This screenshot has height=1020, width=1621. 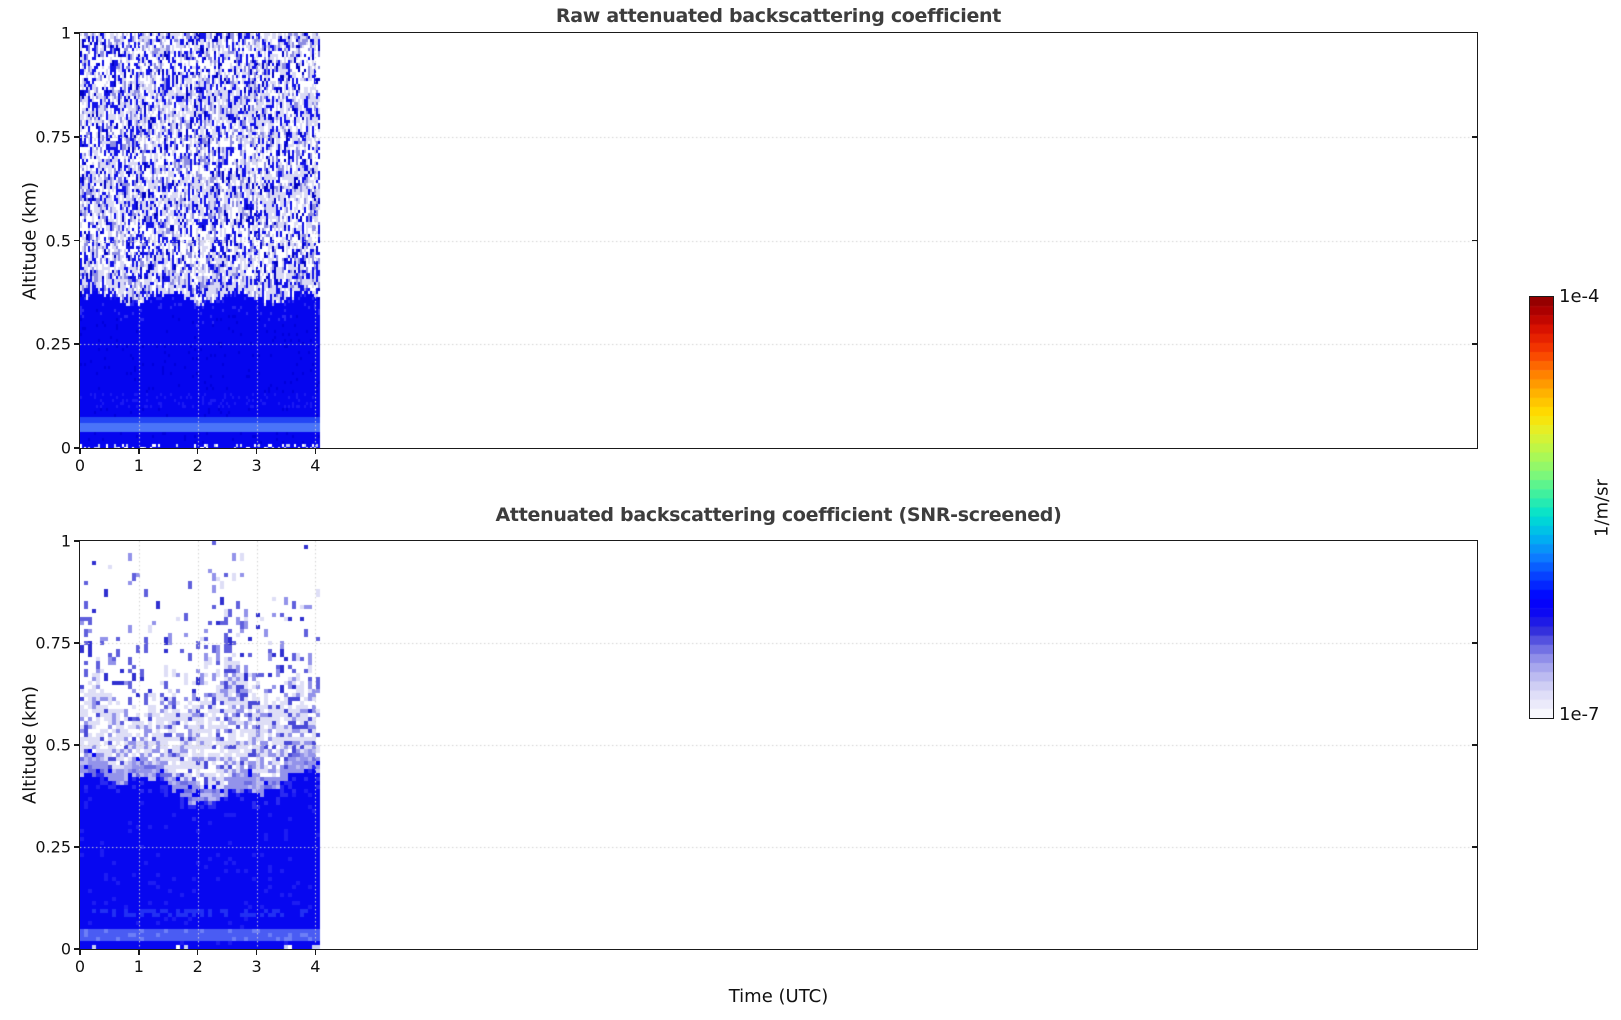 What do you see at coordinates (1579, 714) in the screenshot?
I see `colorbar-min-label: 1e-7` at bounding box center [1579, 714].